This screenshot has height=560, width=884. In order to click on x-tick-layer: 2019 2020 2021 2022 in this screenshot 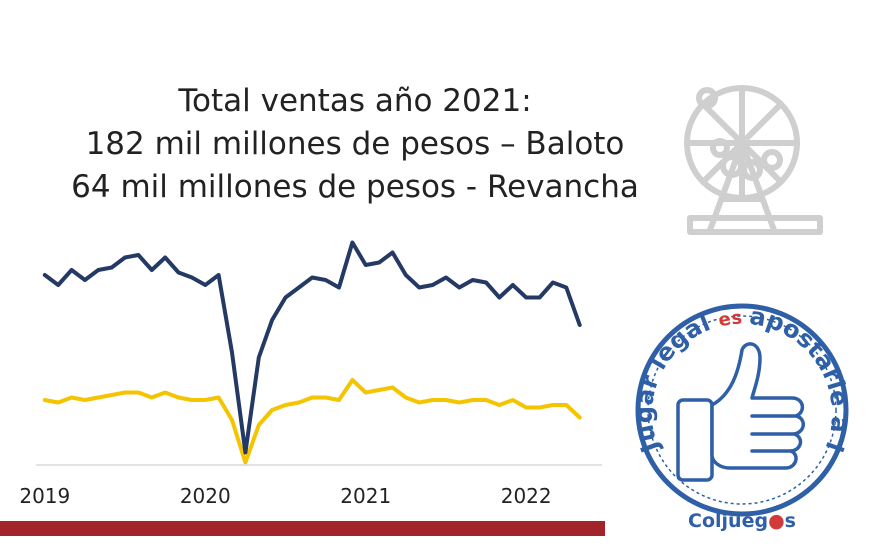, I will do `click(285, 496)`.